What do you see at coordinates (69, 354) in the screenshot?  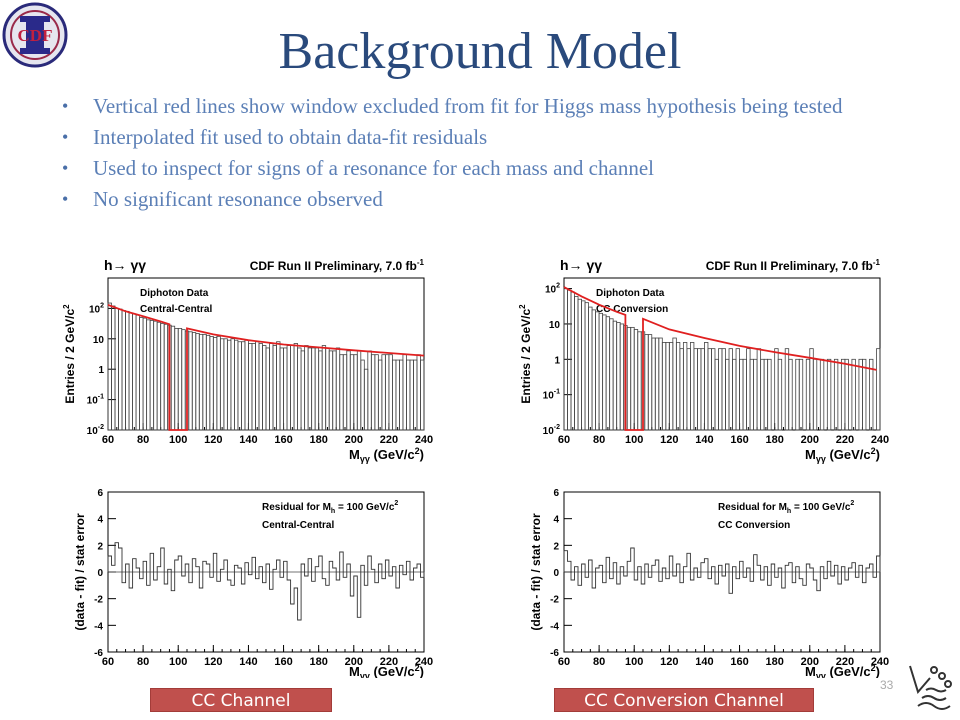 I see `y-axis-label: Entries / 2 GeV/c2` at bounding box center [69, 354].